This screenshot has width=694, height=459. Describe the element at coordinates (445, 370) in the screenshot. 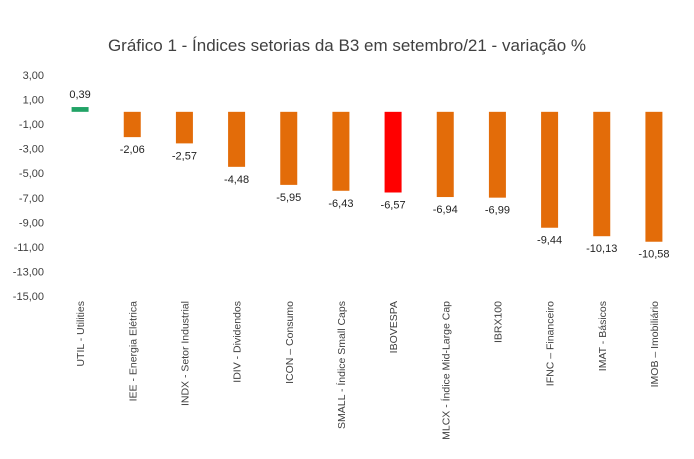

I see `x-tick-label: MLCX - Índice Mid-Large Cap` at that location.